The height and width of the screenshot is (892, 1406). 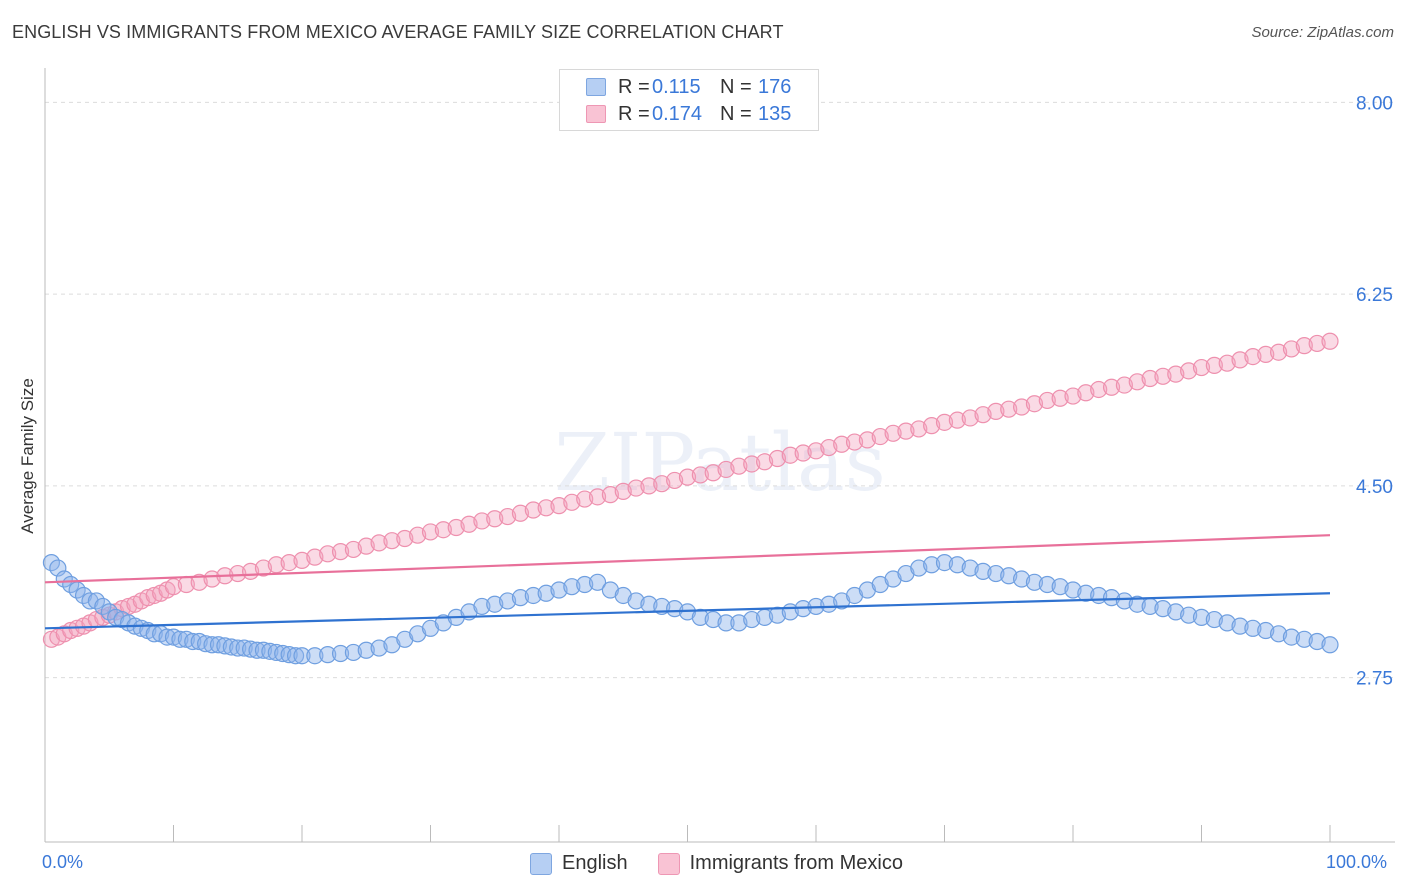 What do you see at coordinates (687, 611) in the screenshot?
I see `trend-line-english` at bounding box center [687, 611].